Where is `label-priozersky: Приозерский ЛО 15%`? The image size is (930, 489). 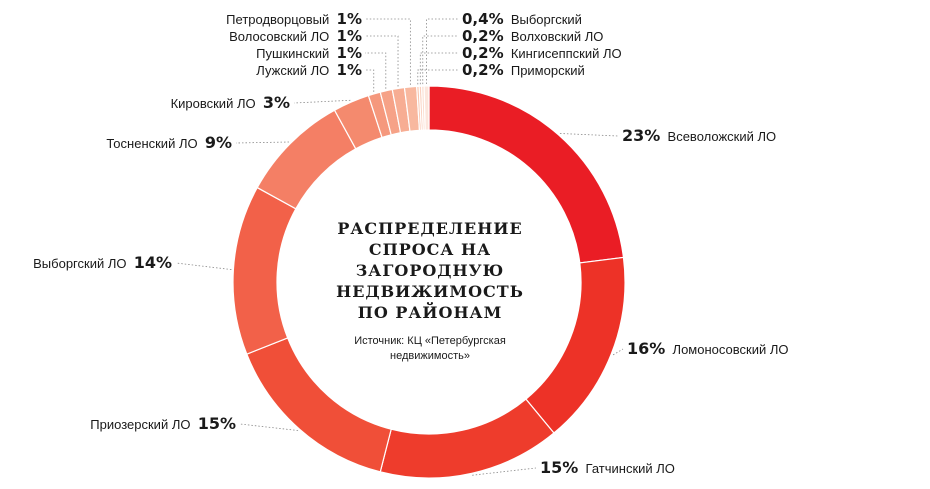 label-priozersky: Приозерский ЛО 15% is located at coordinates (163, 424).